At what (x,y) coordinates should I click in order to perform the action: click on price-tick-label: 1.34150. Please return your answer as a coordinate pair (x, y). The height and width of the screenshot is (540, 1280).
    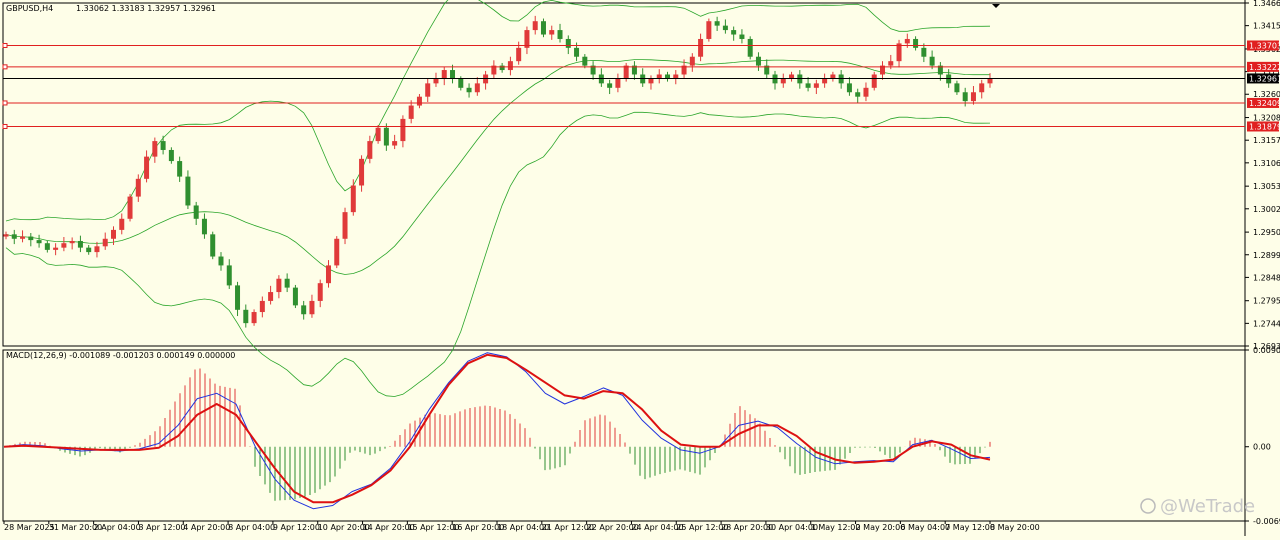
    Looking at the image, I should click on (1266, 26).